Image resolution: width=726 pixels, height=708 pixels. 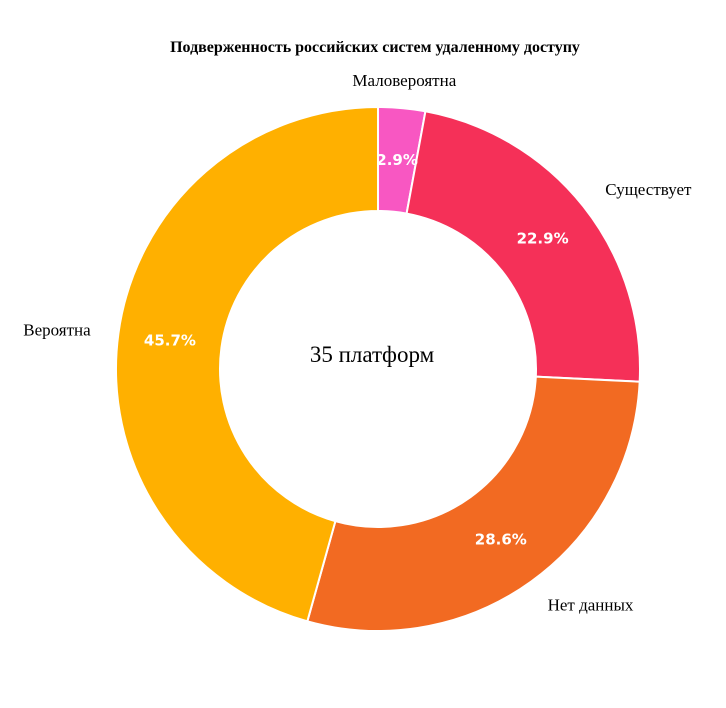 I want to click on slice-4-percent-label: 45.7%, so click(x=170, y=340).